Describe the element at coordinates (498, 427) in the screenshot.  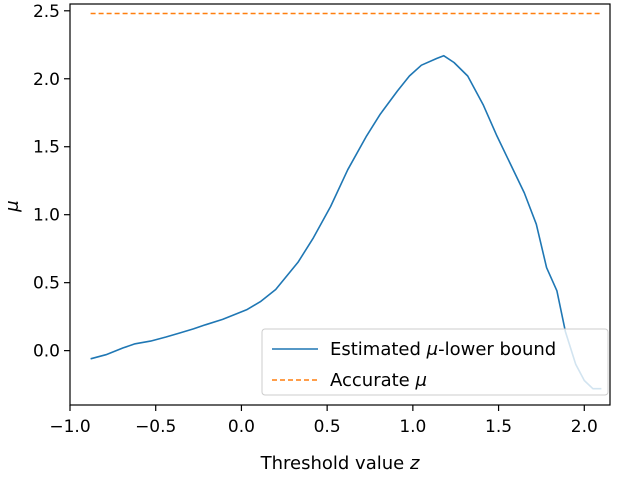
I see `x-tick-label: 1.5` at that location.